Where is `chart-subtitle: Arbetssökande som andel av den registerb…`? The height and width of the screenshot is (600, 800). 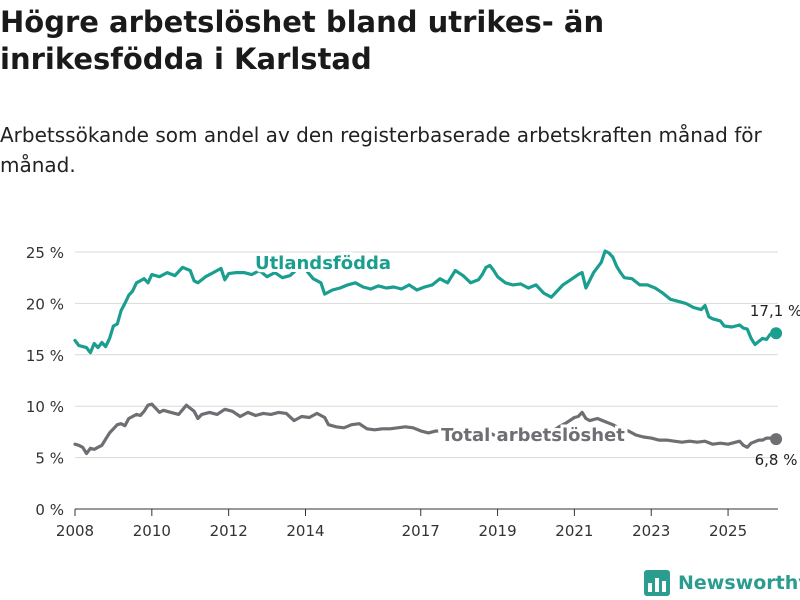
chart-subtitle: Arbetssökande som andel av den registerb… is located at coordinates (381, 150).